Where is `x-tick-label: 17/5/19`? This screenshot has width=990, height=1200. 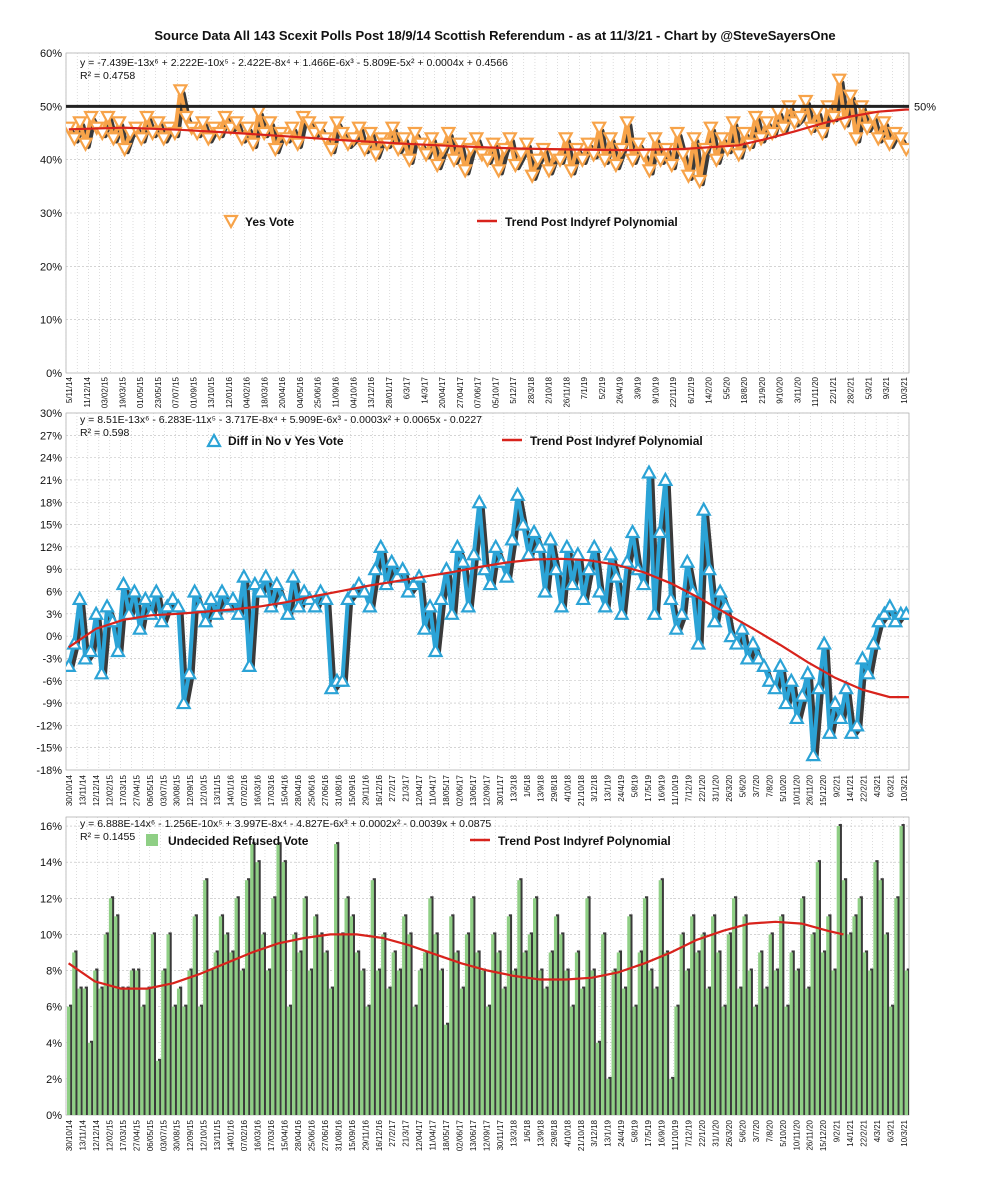
x-tick-label: 17/5/19 is located at coordinates (648, 1132).